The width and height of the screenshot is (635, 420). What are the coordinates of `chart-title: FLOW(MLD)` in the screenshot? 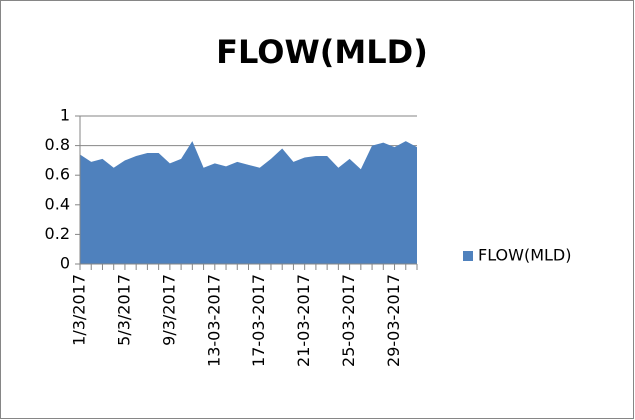 It's located at (322, 52).